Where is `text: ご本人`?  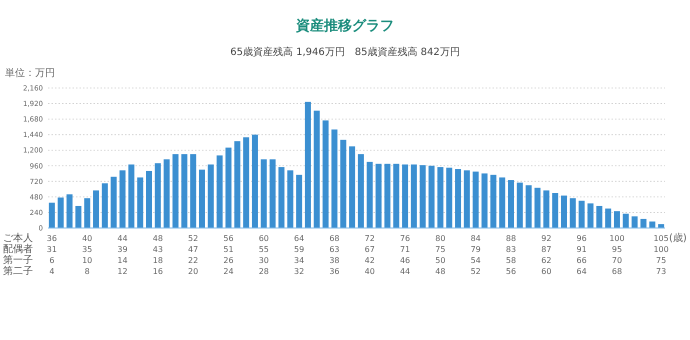 text: ご本人 is located at coordinates (18, 238).